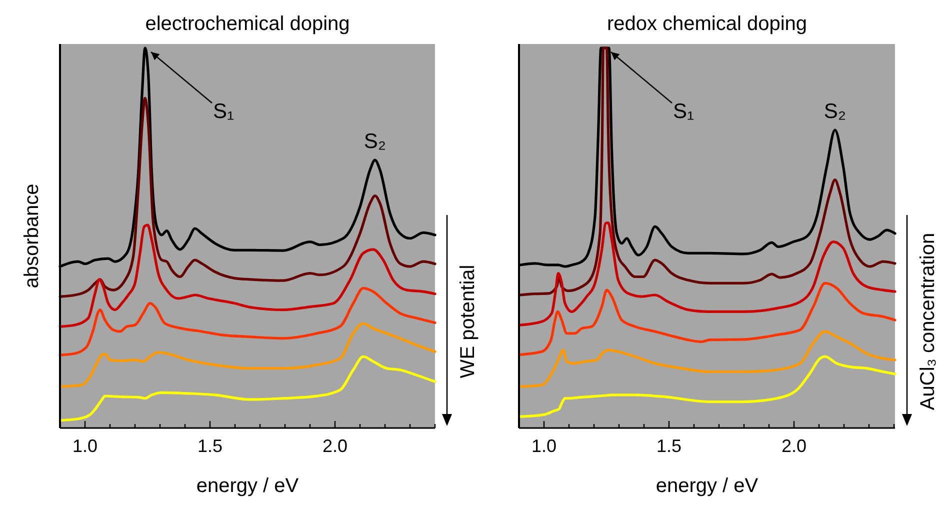 Image resolution: width=943 pixels, height=507 pixels. I want to click on chart-title: redox chemical doping, so click(707, 24).